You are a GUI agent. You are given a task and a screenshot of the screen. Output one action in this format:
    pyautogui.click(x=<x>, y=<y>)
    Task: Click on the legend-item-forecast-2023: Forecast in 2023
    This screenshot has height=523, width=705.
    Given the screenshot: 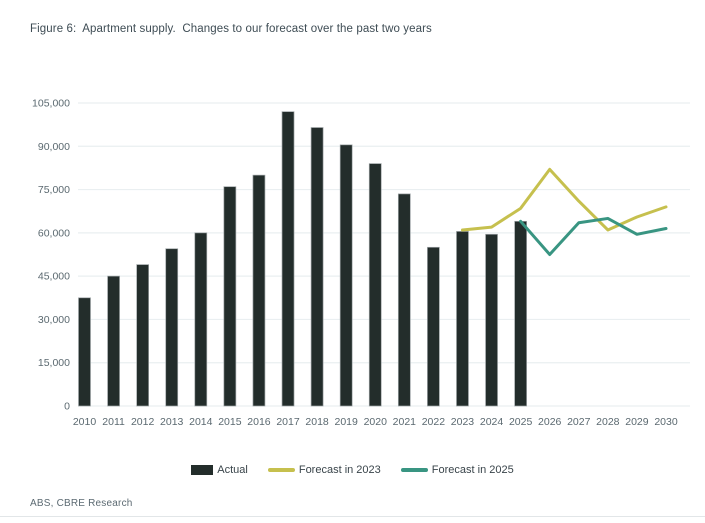 What is the action you would take?
    pyautogui.click(x=324, y=470)
    